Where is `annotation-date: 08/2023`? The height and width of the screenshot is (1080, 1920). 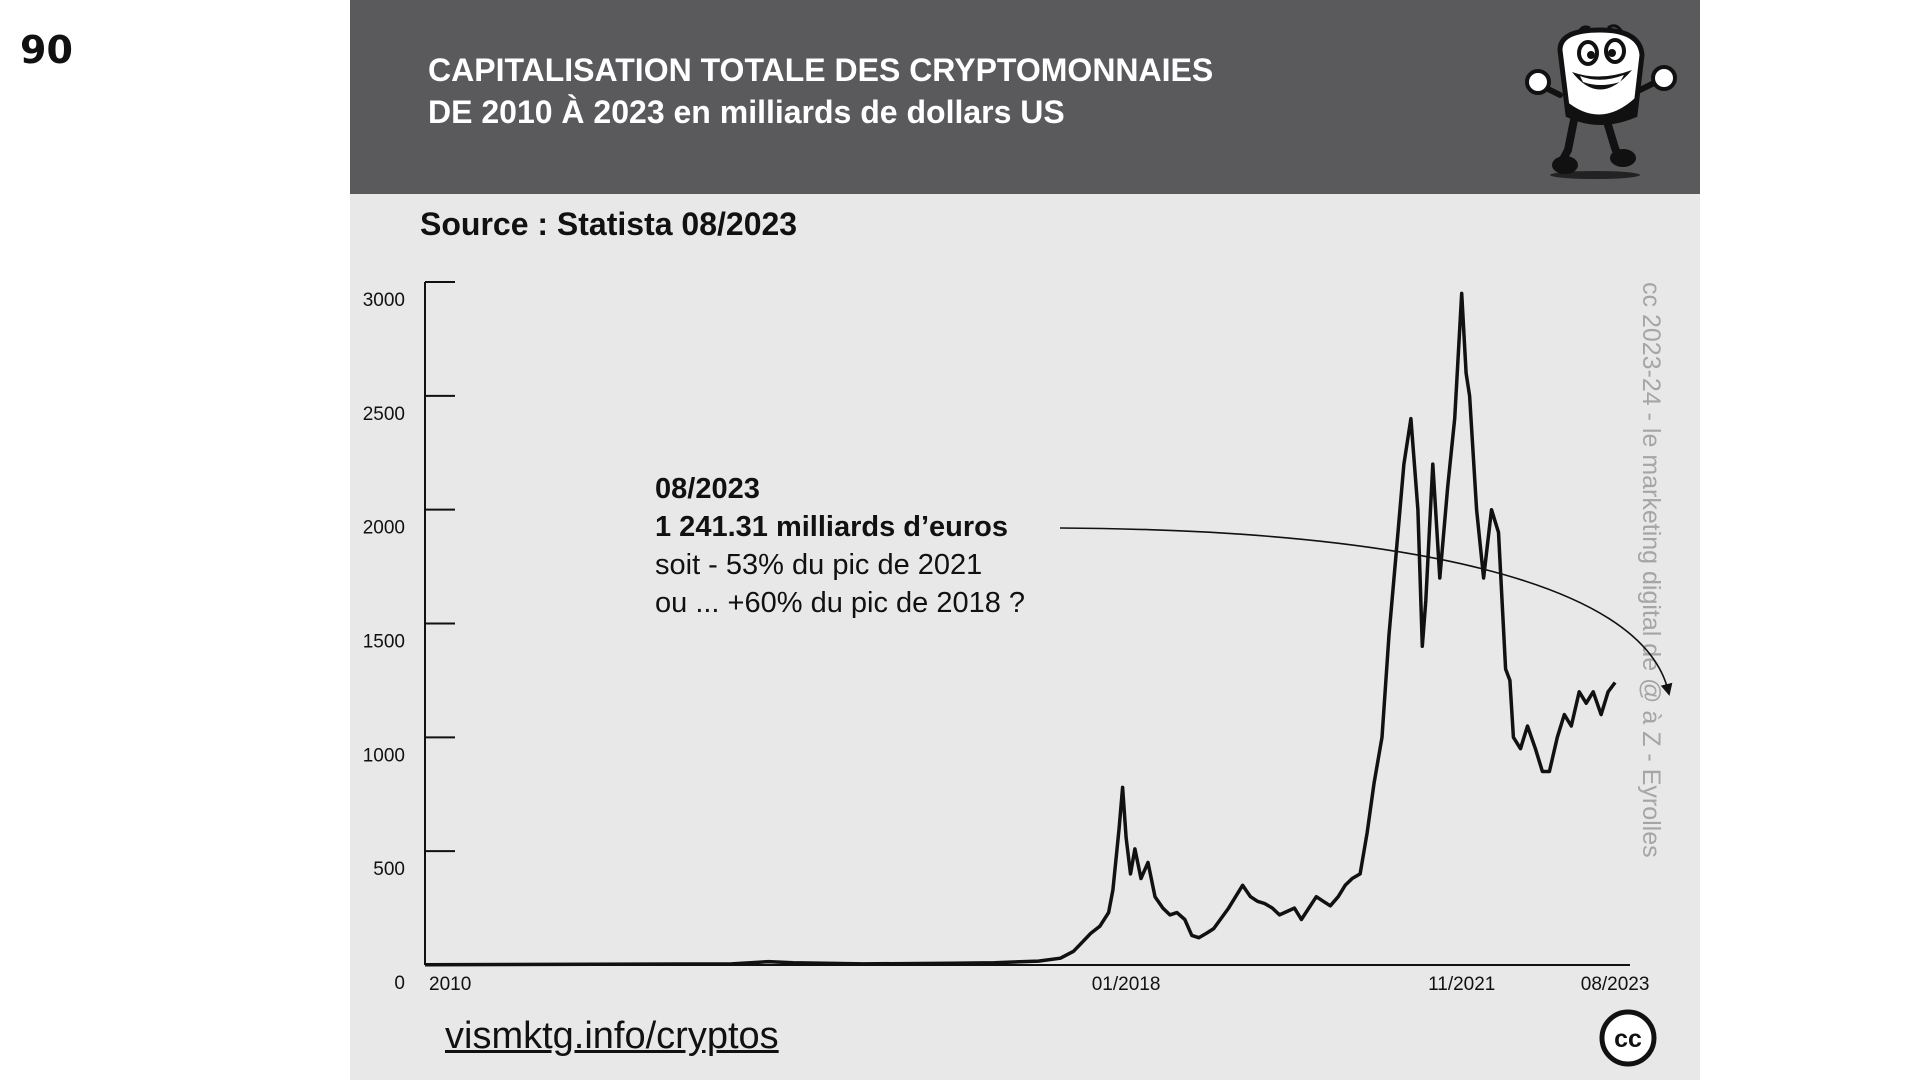 annotation-date: 08/2023 is located at coordinates (707, 489).